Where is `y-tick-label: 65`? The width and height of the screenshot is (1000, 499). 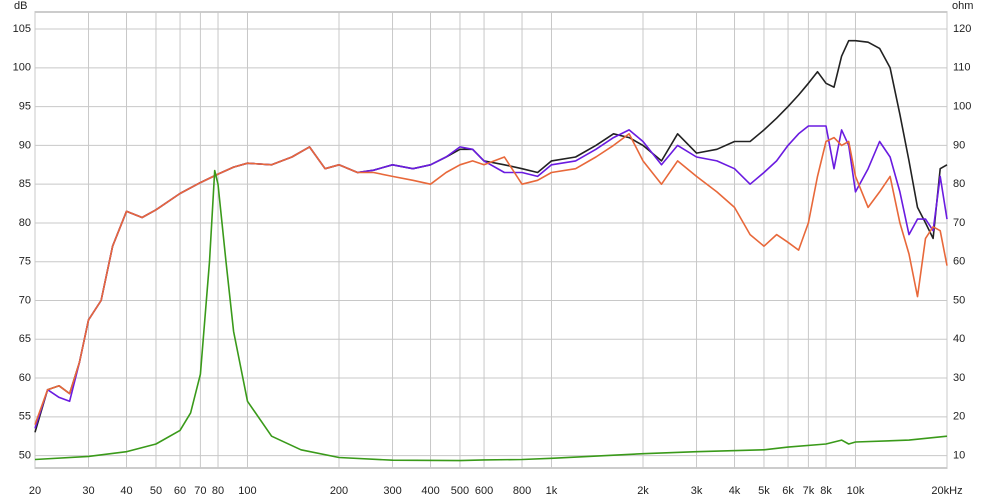 y-tick-label: 65 is located at coordinates (25, 339).